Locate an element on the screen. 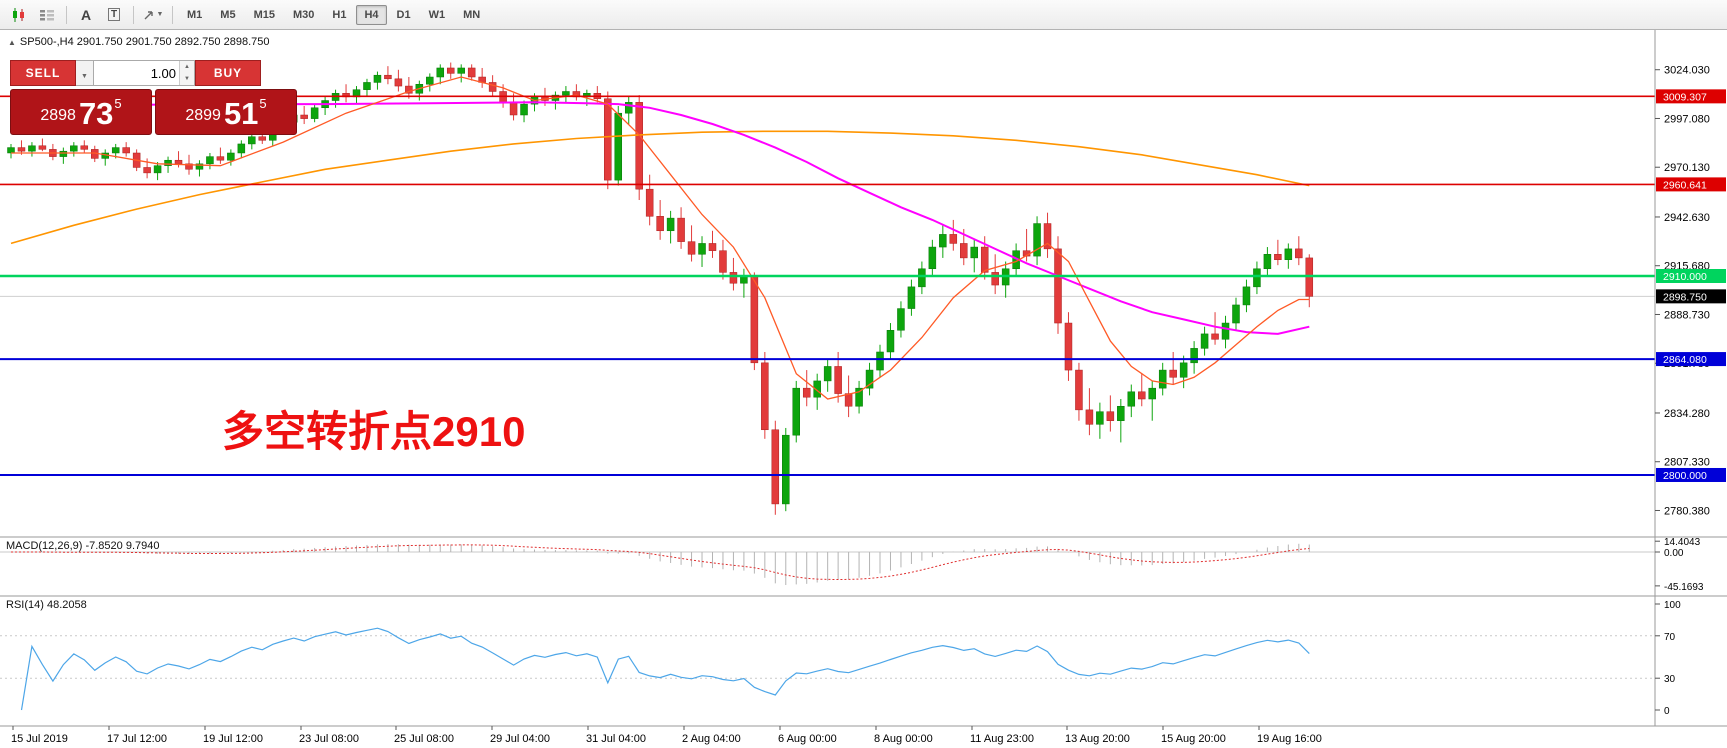  volume-dropdown-button: ▼ is located at coordinates (85, 73).